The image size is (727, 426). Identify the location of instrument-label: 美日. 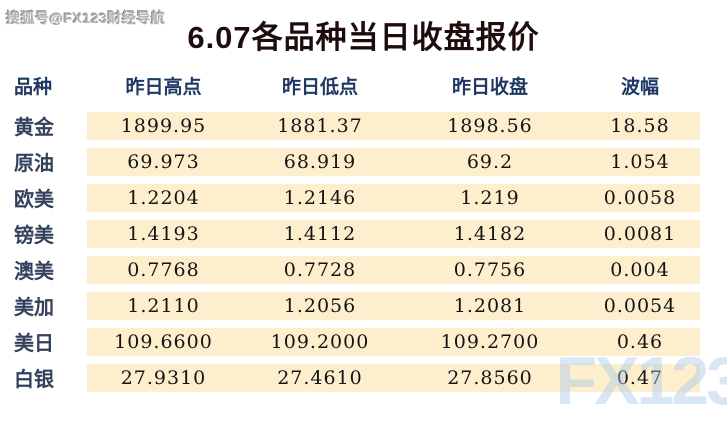
(34, 344).